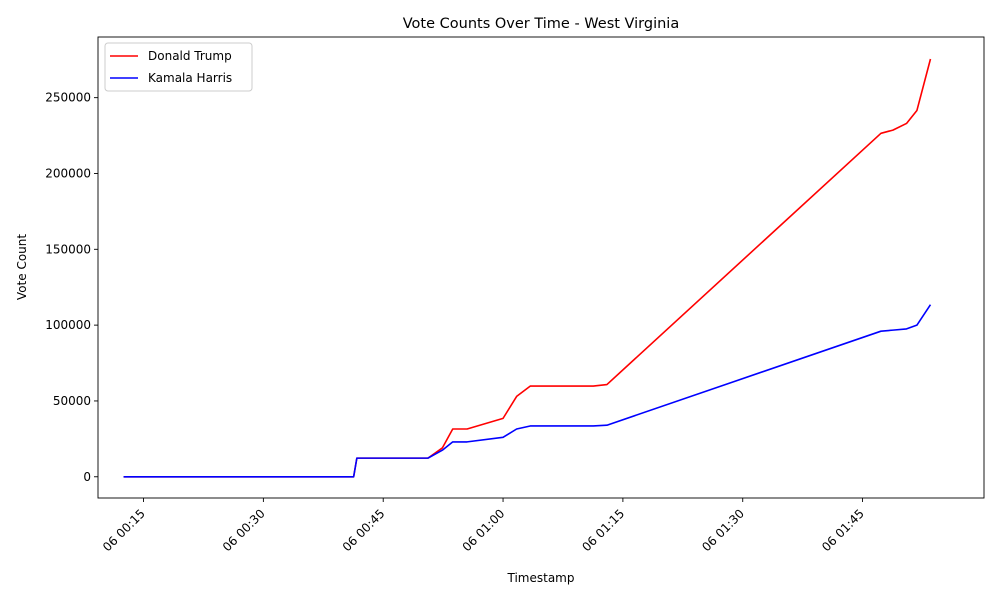 The width and height of the screenshot is (1000, 600). What do you see at coordinates (190, 78) in the screenshot?
I see `legend-label: Kamala Harris` at bounding box center [190, 78].